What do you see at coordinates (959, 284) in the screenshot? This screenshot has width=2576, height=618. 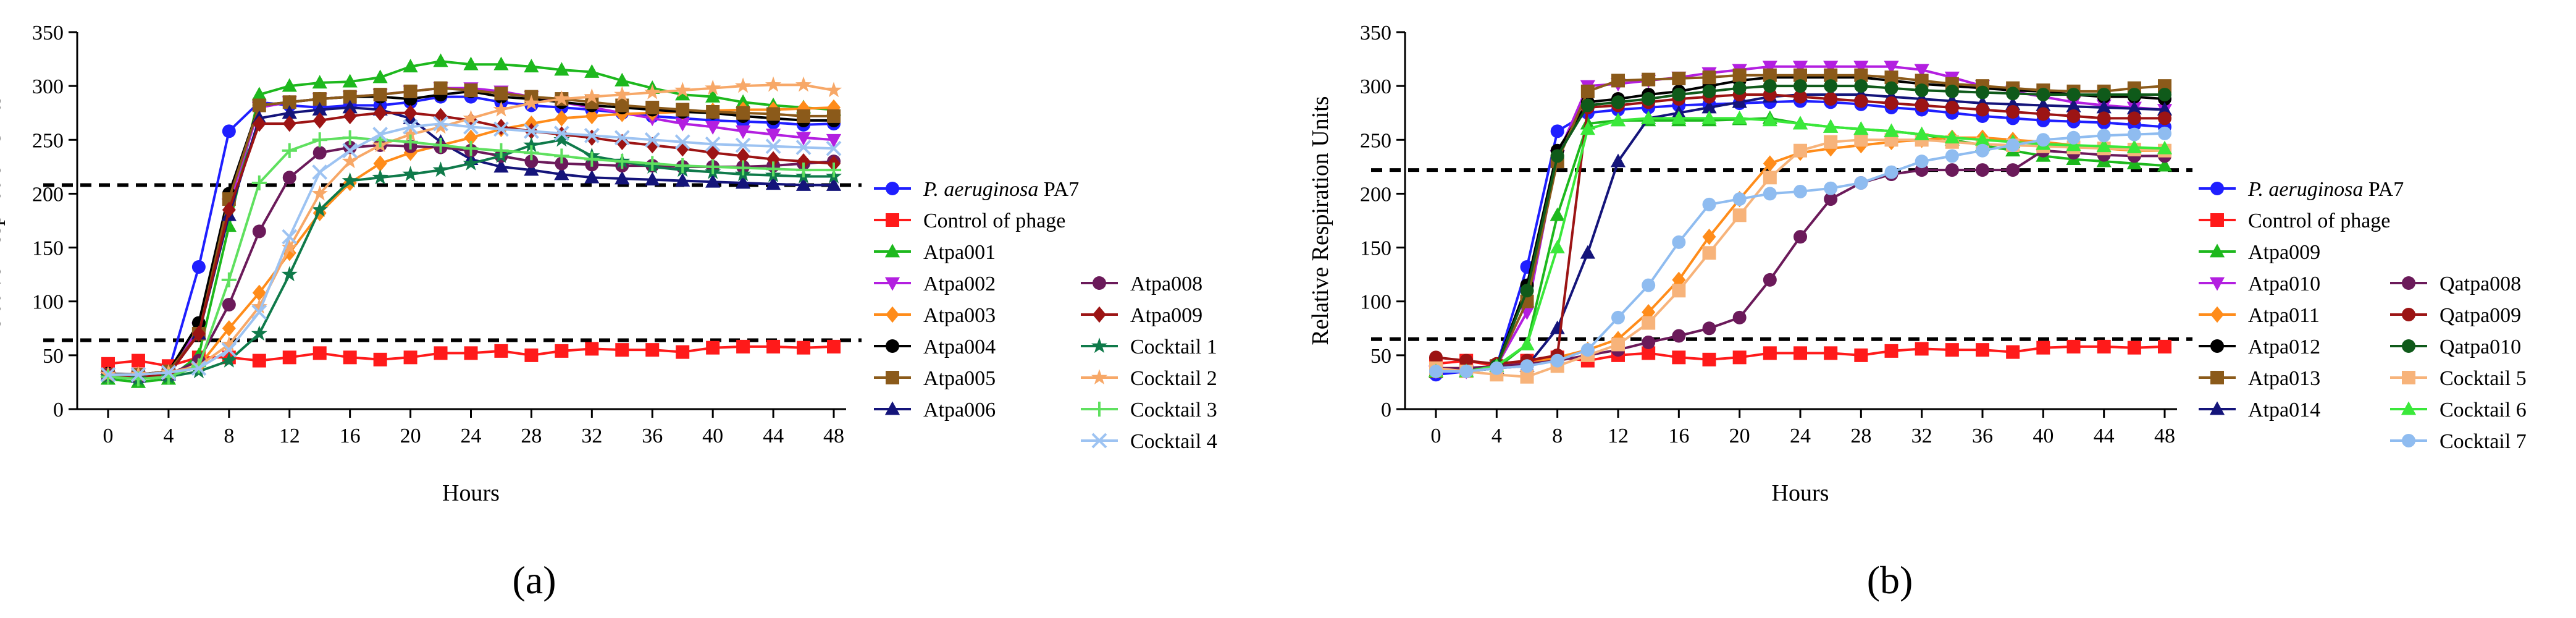 I see `legend-label: Atpa002` at bounding box center [959, 284].